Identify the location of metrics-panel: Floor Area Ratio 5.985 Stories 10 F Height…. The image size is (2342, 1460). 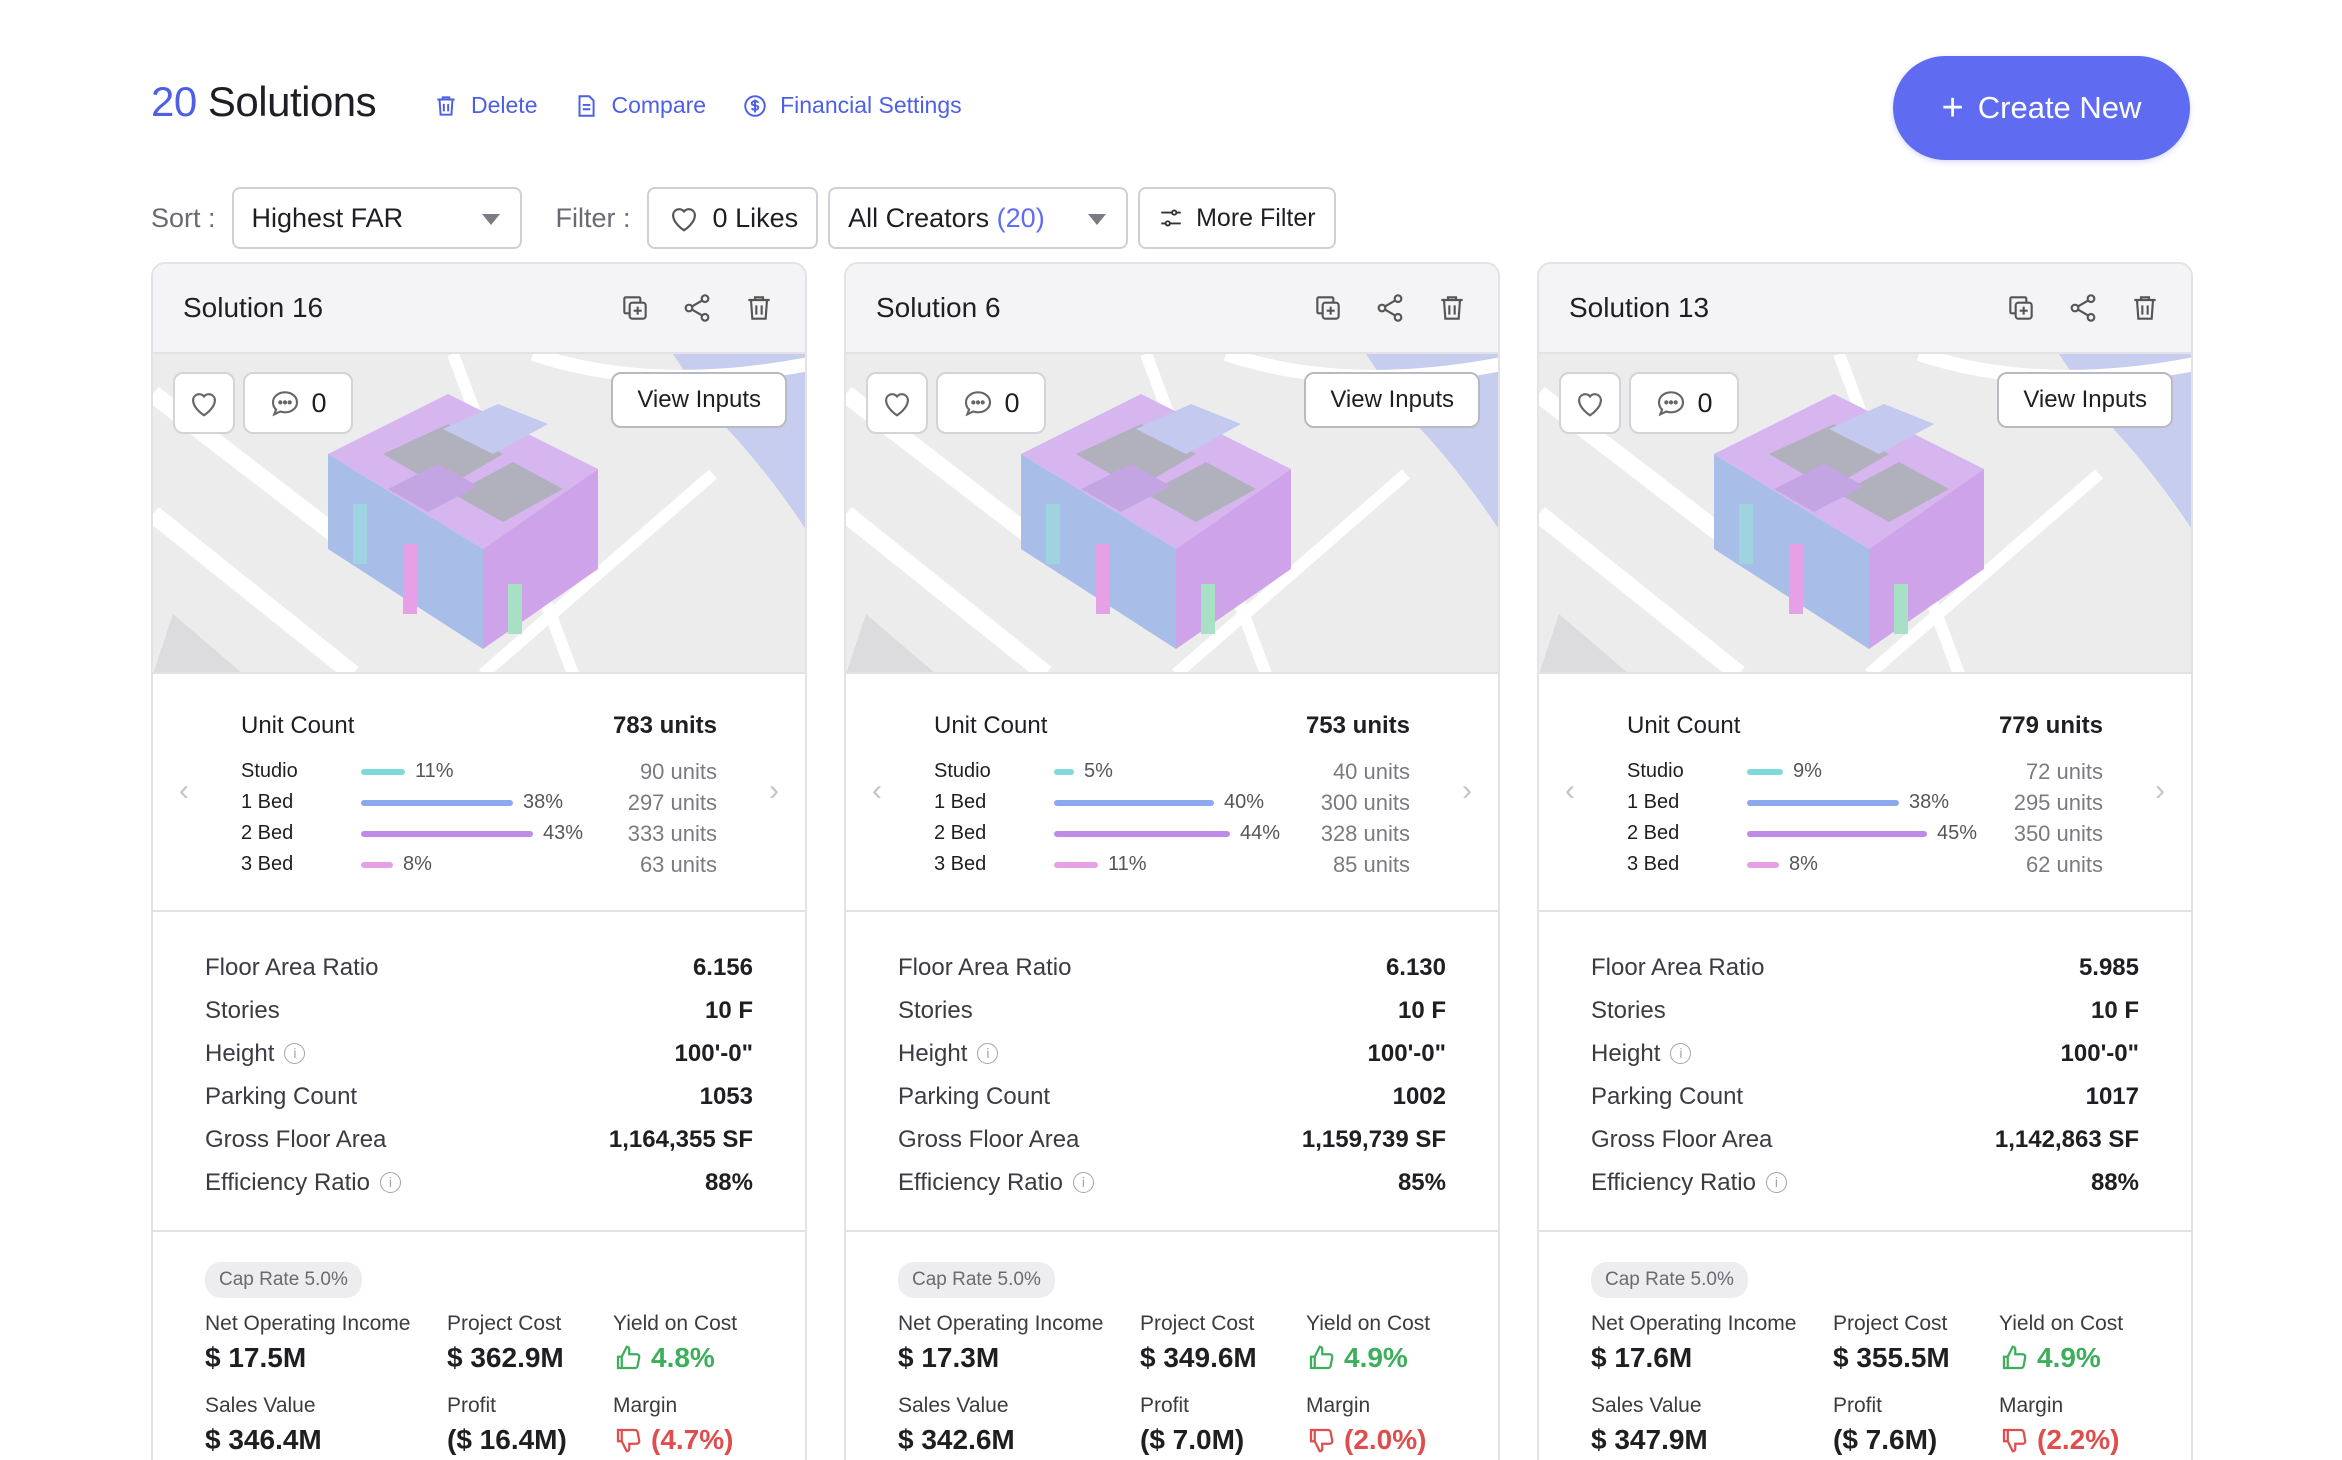
(1865, 1072).